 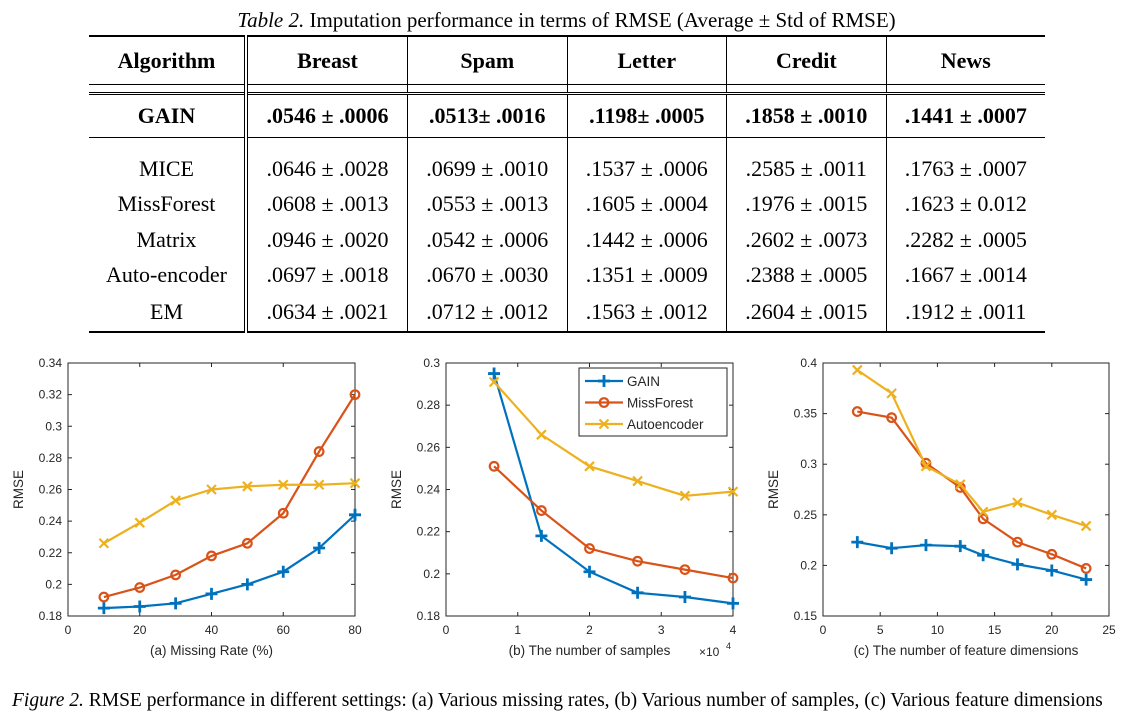 What do you see at coordinates (647, 115) in the screenshot?
I see `cell-letter: .1198± .0005` at bounding box center [647, 115].